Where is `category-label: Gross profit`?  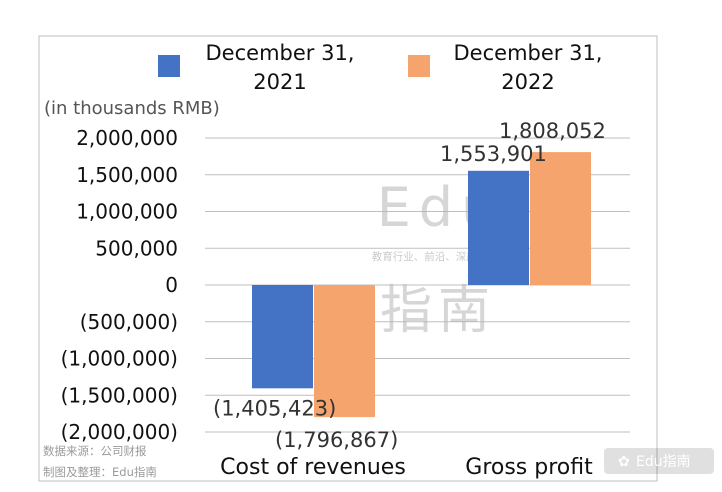 category-label: Gross profit is located at coordinates (529, 467).